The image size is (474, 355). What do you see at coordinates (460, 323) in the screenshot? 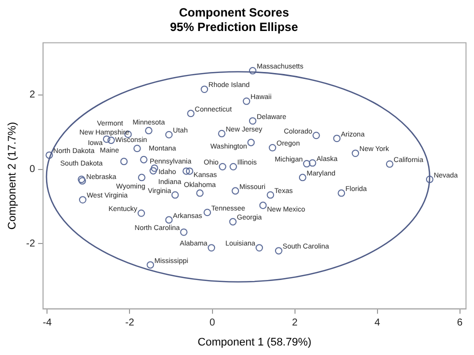
I see `x-tick-label: 6` at bounding box center [460, 323].